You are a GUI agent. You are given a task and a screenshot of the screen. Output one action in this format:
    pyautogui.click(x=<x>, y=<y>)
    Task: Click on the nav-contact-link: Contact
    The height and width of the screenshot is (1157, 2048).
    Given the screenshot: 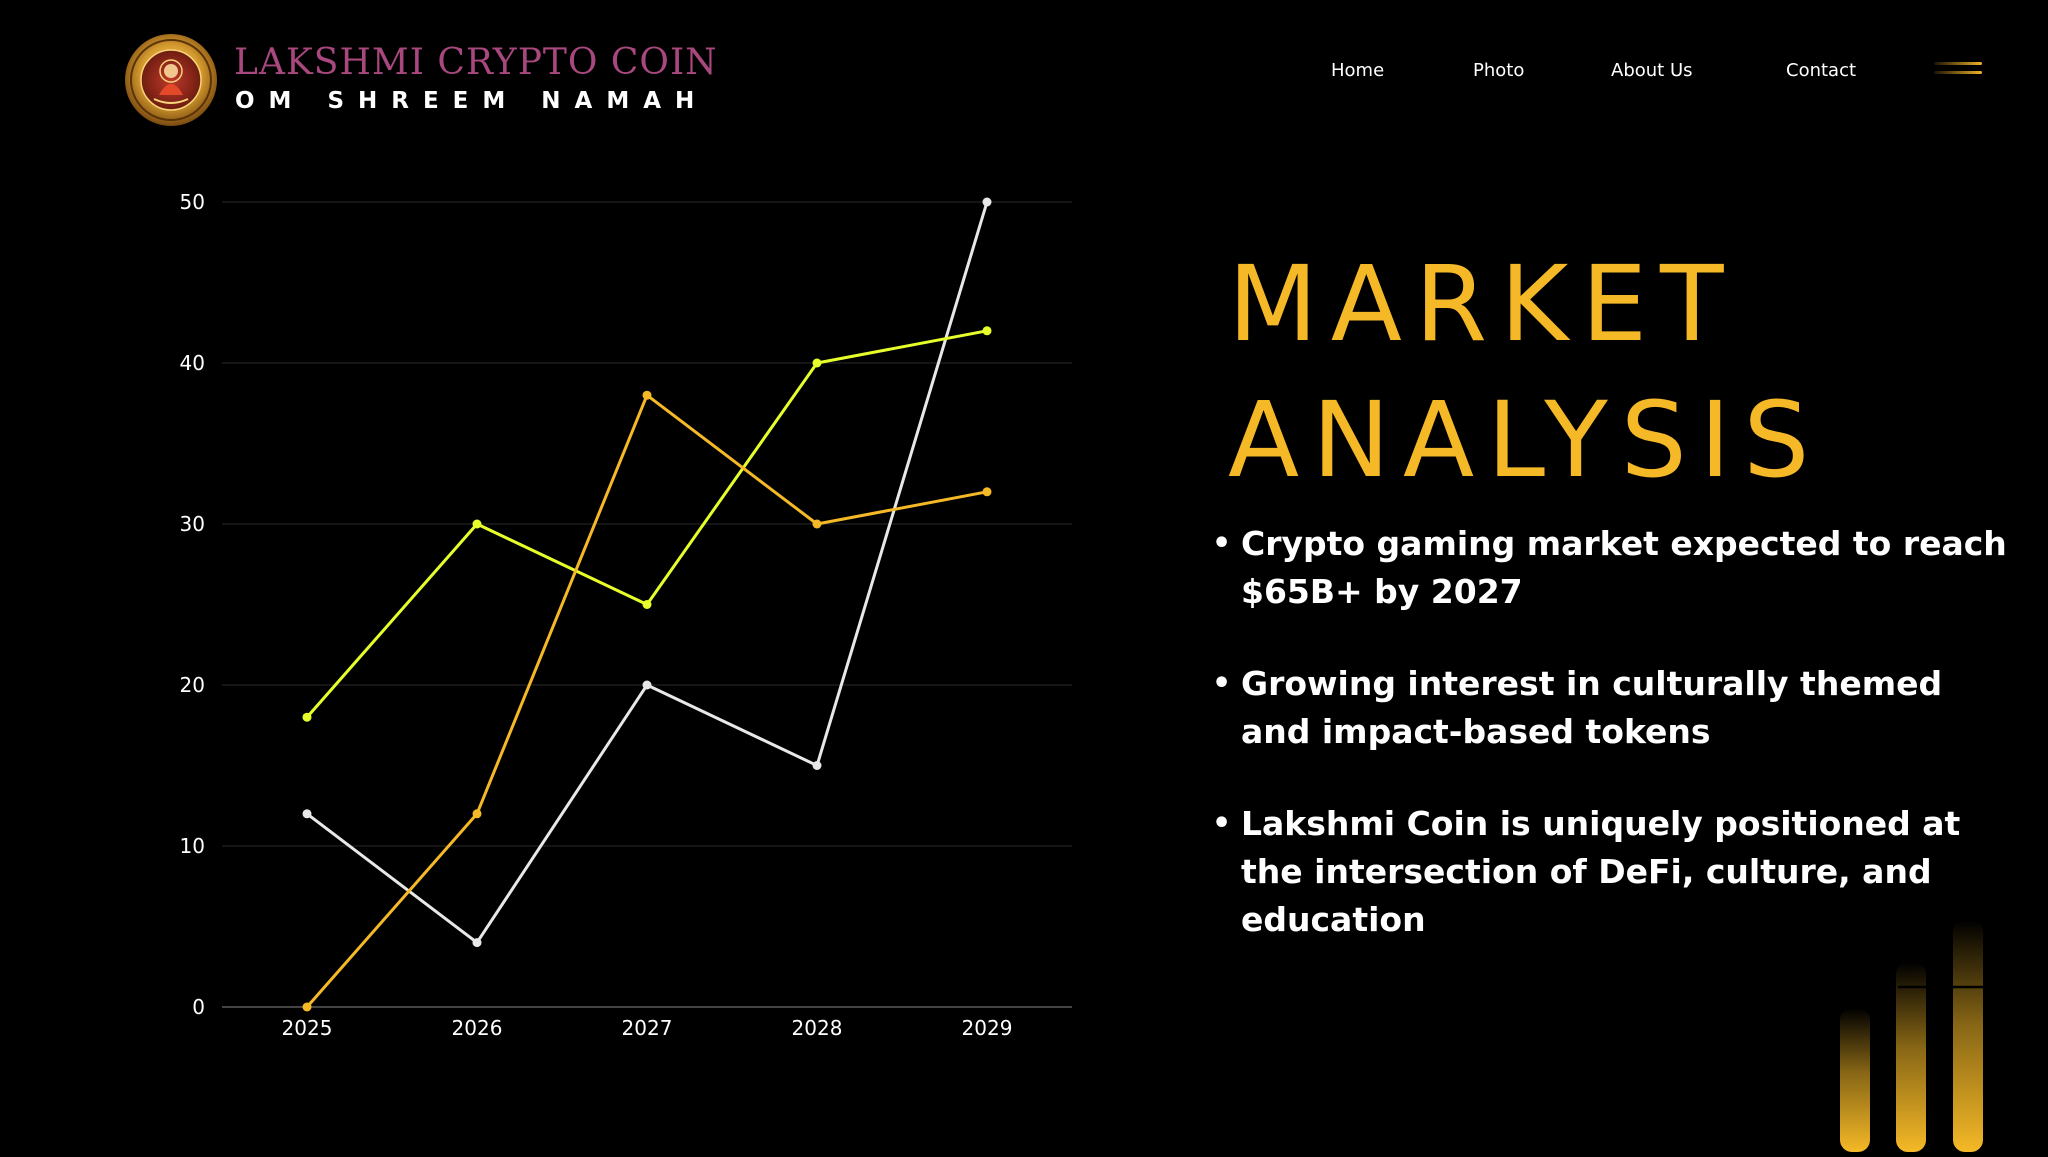 What is the action you would take?
    pyautogui.click(x=1821, y=70)
    